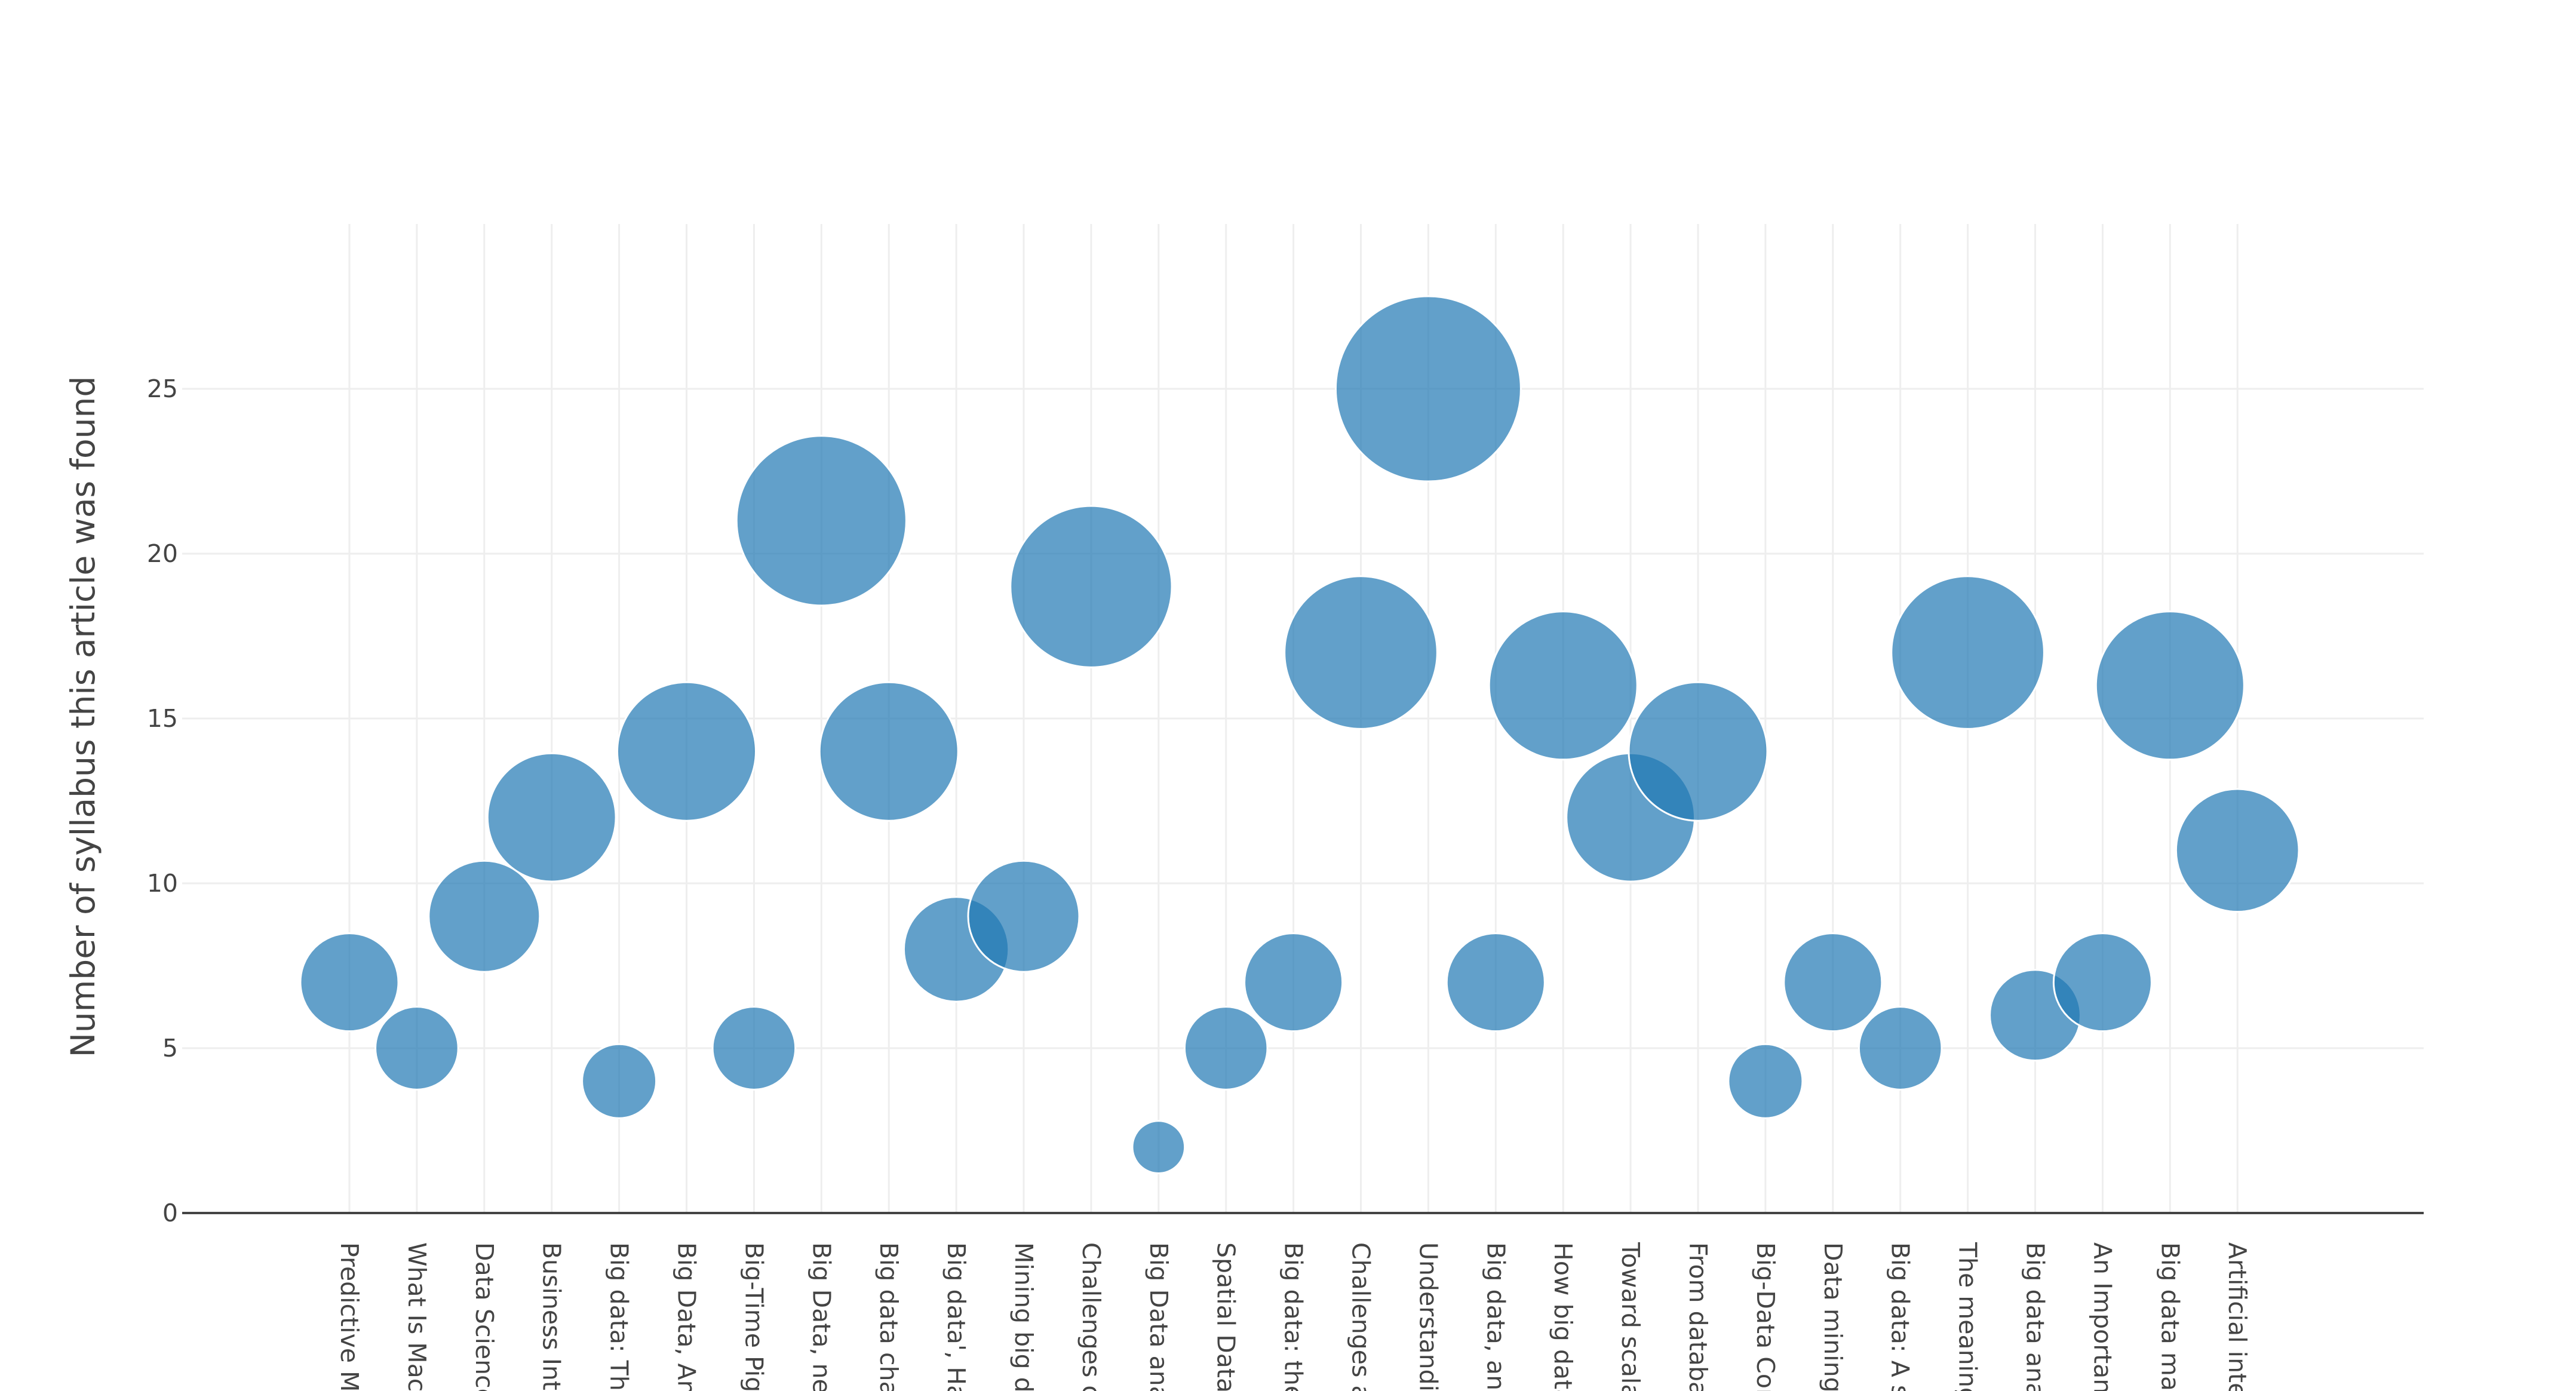  What do you see at coordinates (1563, 1316) in the screenshot?
I see `x-tick-label: How big data` at bounding box center [1563, 1316].